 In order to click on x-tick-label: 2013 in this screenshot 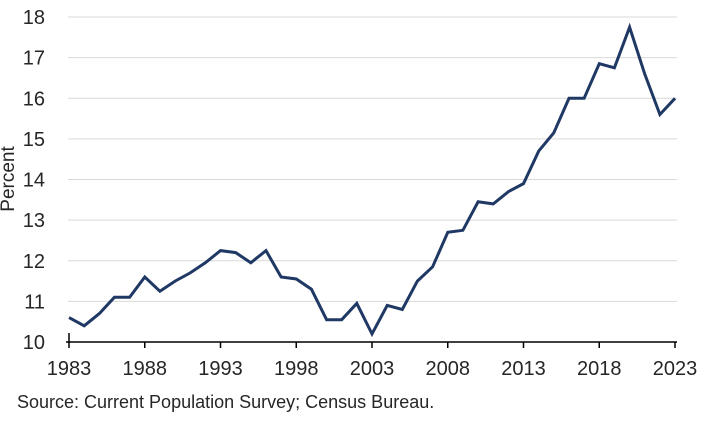, I will do `click(523, 369)`.